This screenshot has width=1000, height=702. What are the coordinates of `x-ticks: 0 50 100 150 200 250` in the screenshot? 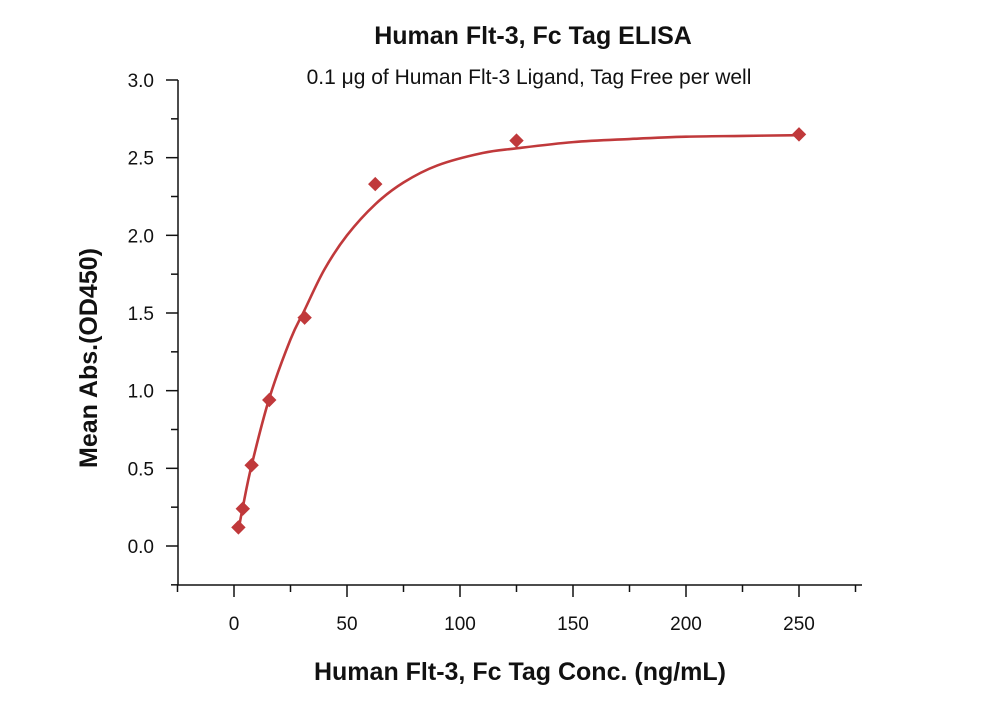 It's located at (516, 610).